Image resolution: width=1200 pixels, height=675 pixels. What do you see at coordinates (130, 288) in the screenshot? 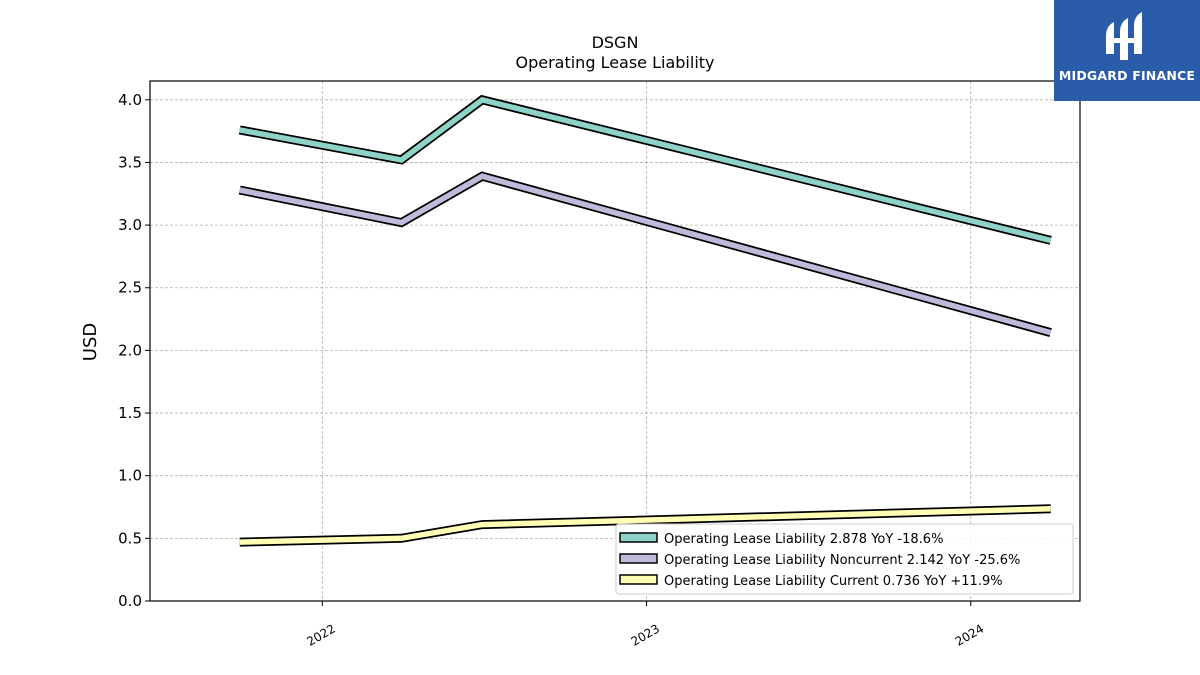
I see `y-tick-label: 2.5` at bounding box center [130, 288].